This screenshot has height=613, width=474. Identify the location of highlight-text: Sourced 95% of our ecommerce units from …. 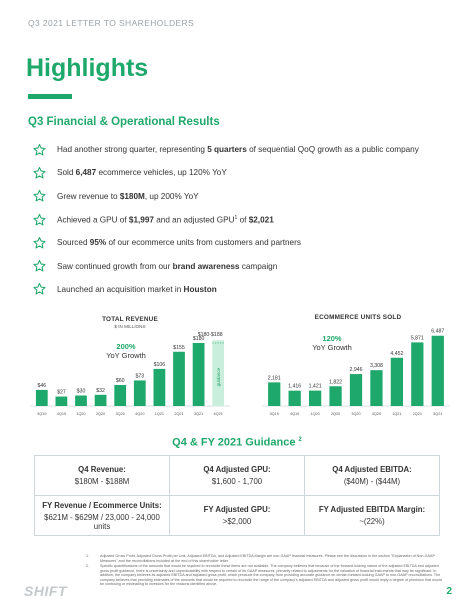
(179, 243).